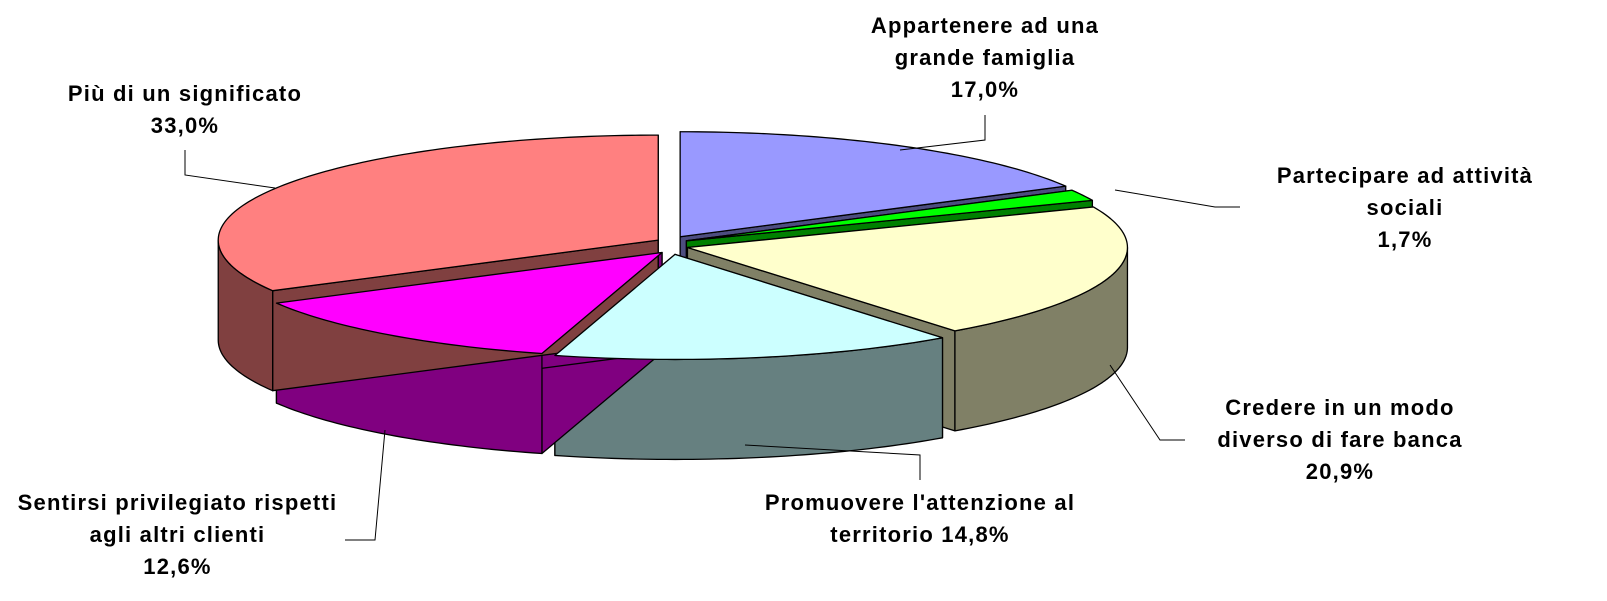  What do you see at coordinates (185, 125) in the screenshot?
I see `value-label: 33,0%` at bounding box center [185, 125].